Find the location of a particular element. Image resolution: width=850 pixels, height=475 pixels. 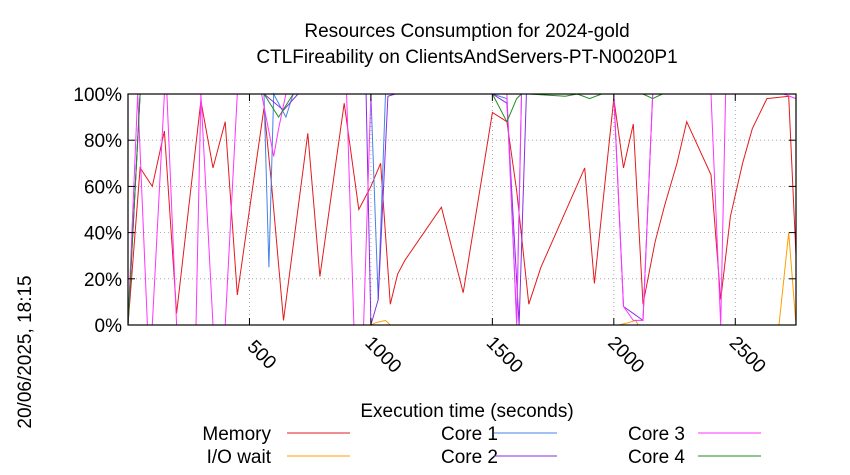

y-tick-label: 20% is located at coordinates (103, 280).